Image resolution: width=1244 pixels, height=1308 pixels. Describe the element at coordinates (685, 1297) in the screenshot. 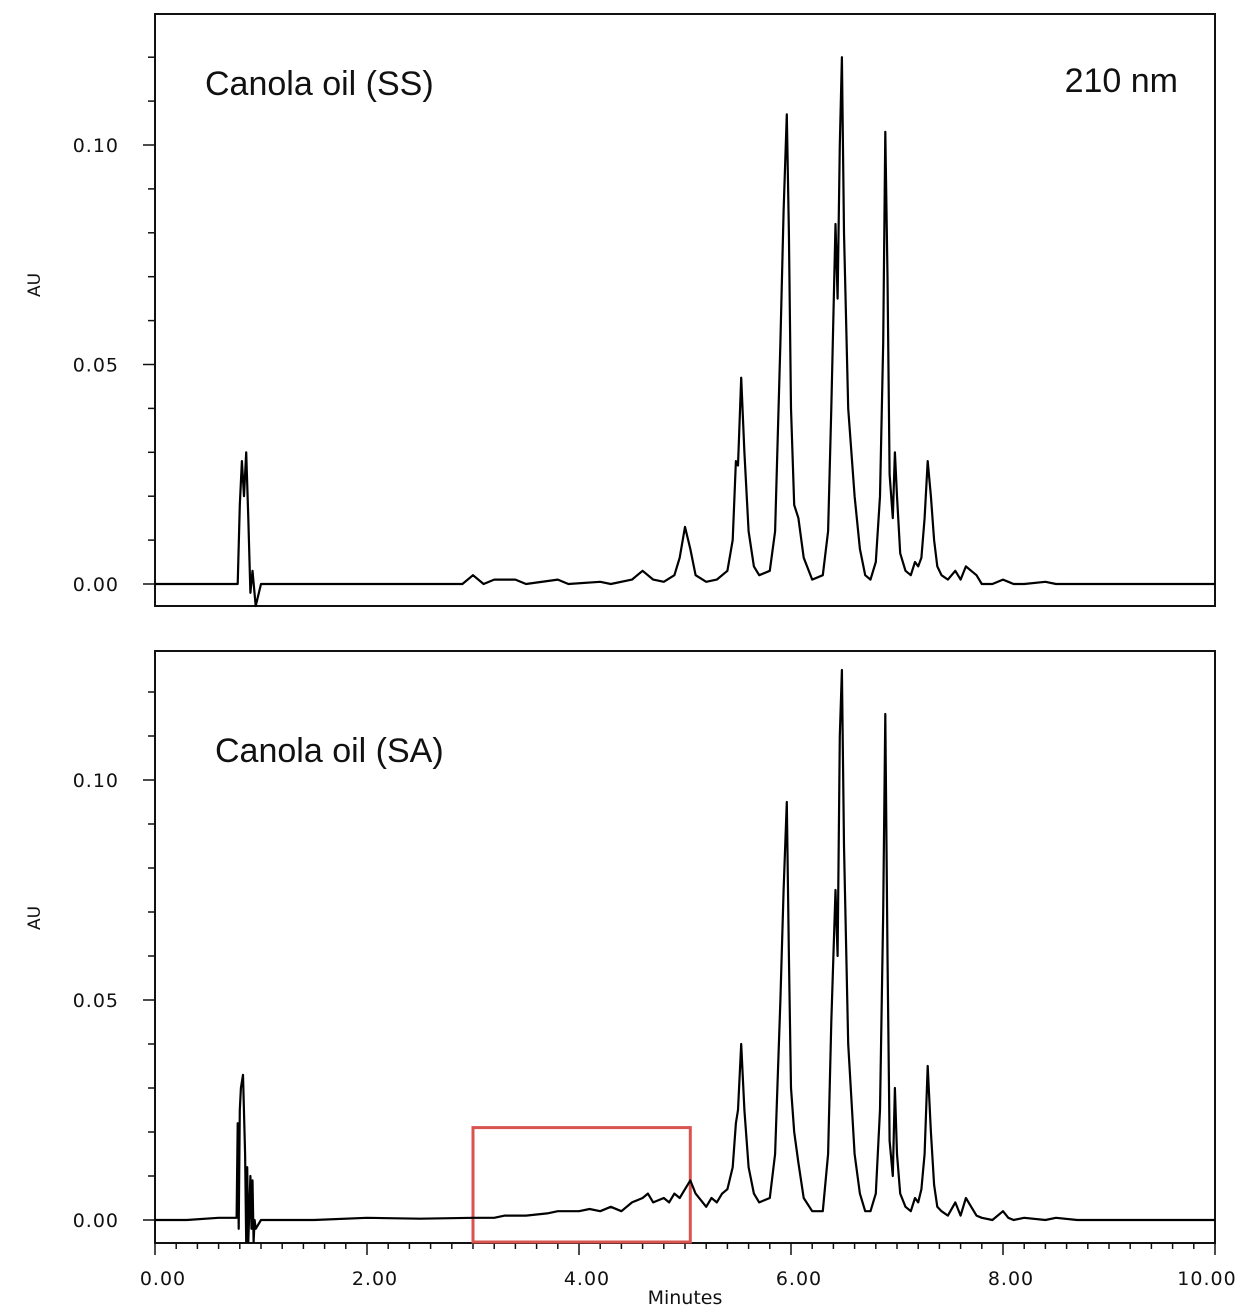

I see `x-axis-label: Minutes` at that location.